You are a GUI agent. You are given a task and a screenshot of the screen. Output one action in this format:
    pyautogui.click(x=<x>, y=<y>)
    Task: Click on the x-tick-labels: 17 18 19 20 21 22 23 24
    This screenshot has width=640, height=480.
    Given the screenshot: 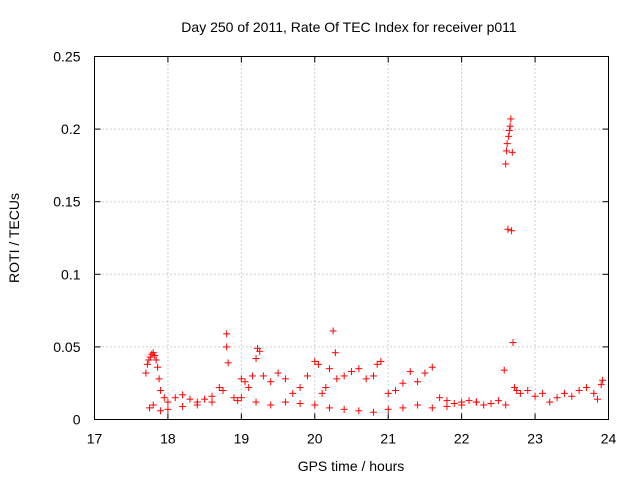 What is the action you would take?
    pyautogui.click(x=352, y=439)
    